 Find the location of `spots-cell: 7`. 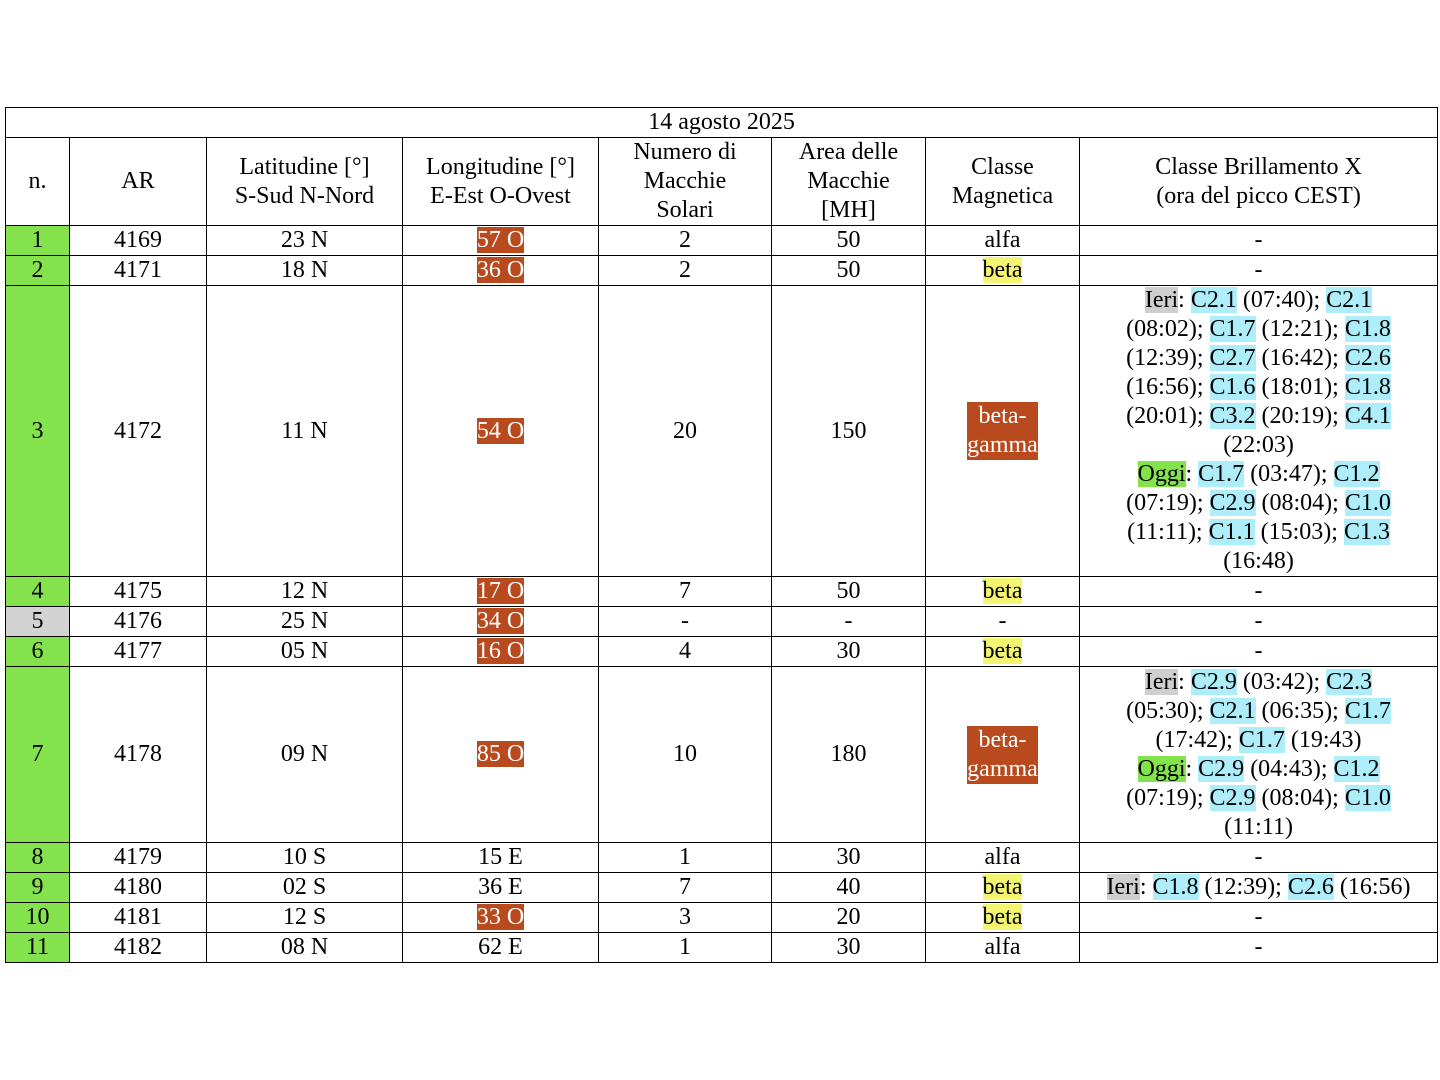

spots-cell: 7 is located at coordinates (685, 887).